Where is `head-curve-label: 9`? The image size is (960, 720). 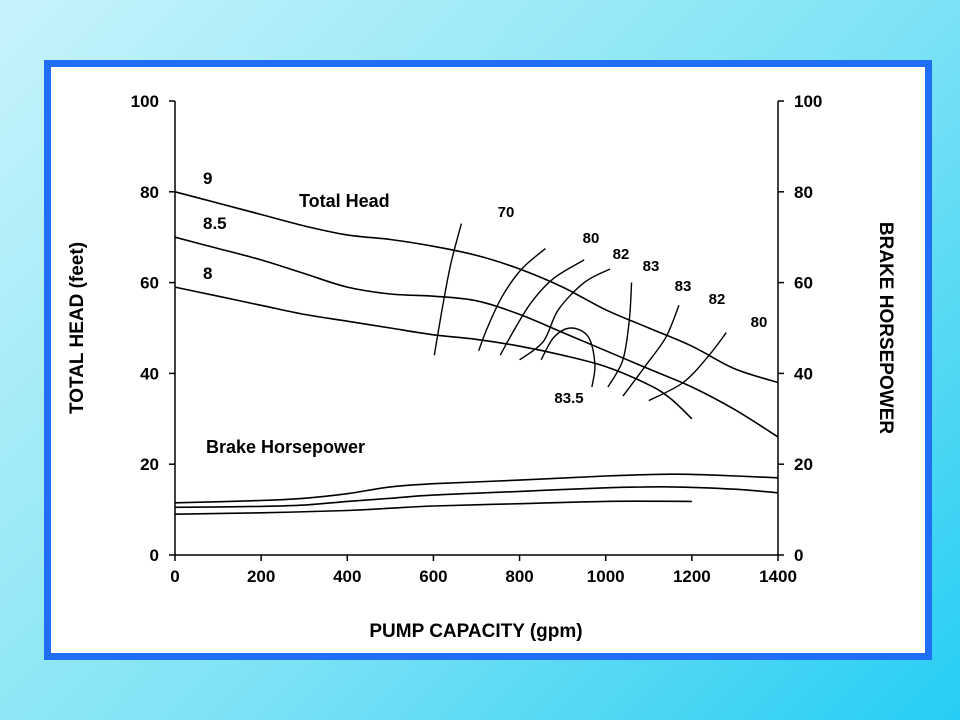 head-curve-label: 9 is located at coordinates (207, 178).